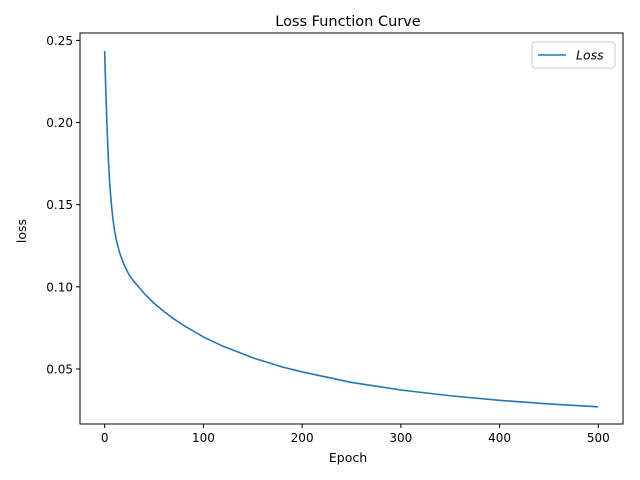  What do you see at coordinates (59, 369) in the screenshot?
I see `y-tick-label: 0.05` at bounding box center [59, 369].